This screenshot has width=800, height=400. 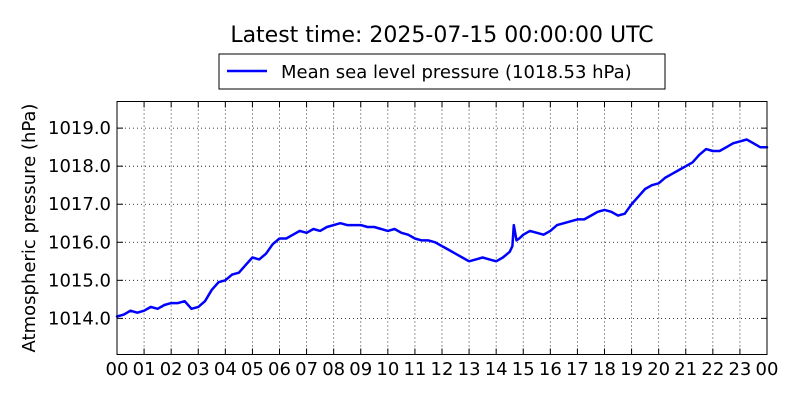 I want to click on x-tick-label: 12, so click(x=442, y=369).